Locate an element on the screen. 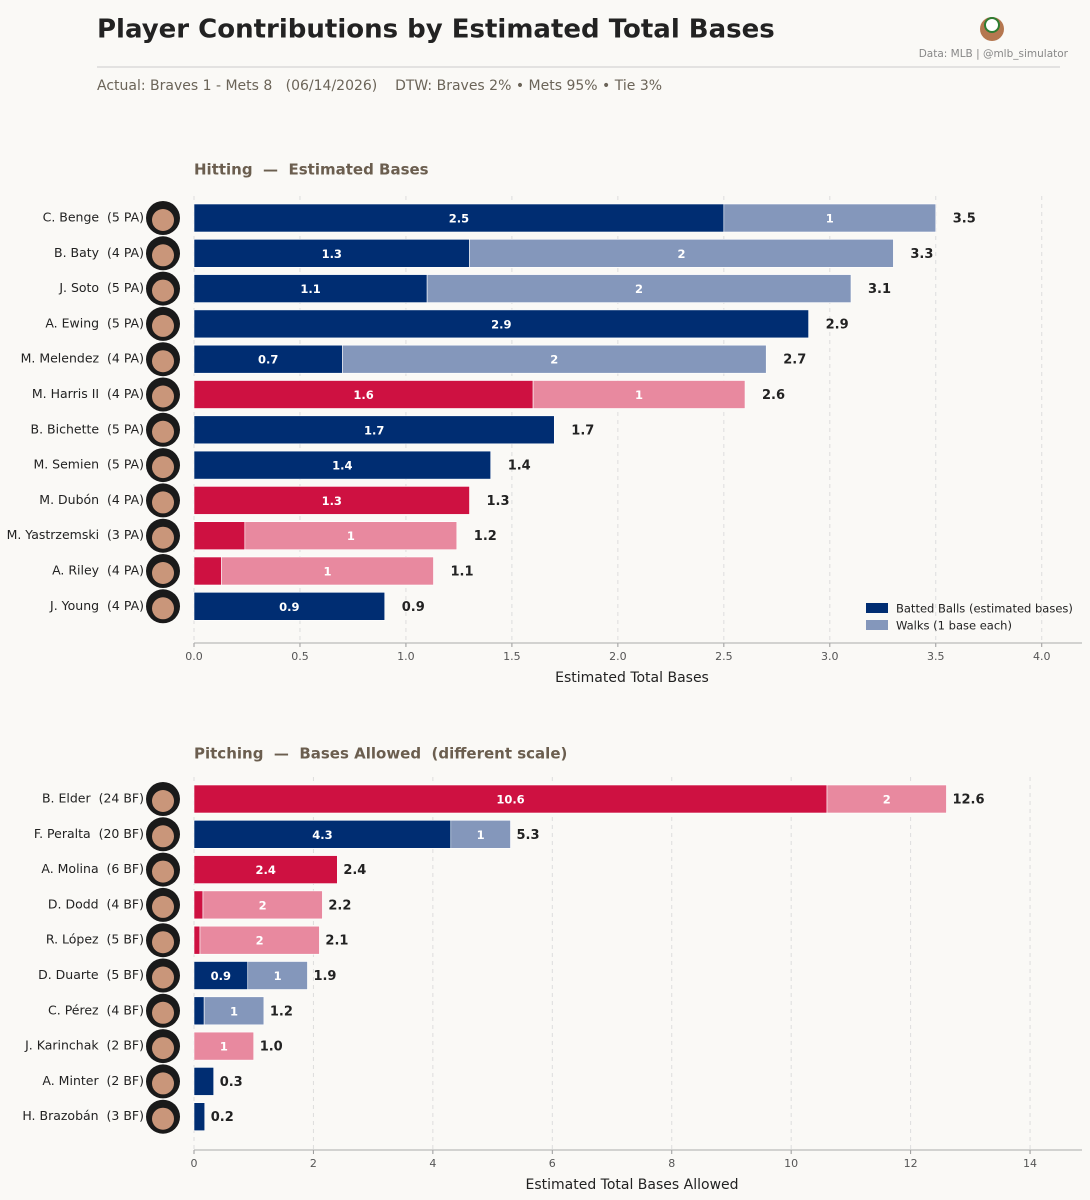  logo is located at coordinates (992, 29).